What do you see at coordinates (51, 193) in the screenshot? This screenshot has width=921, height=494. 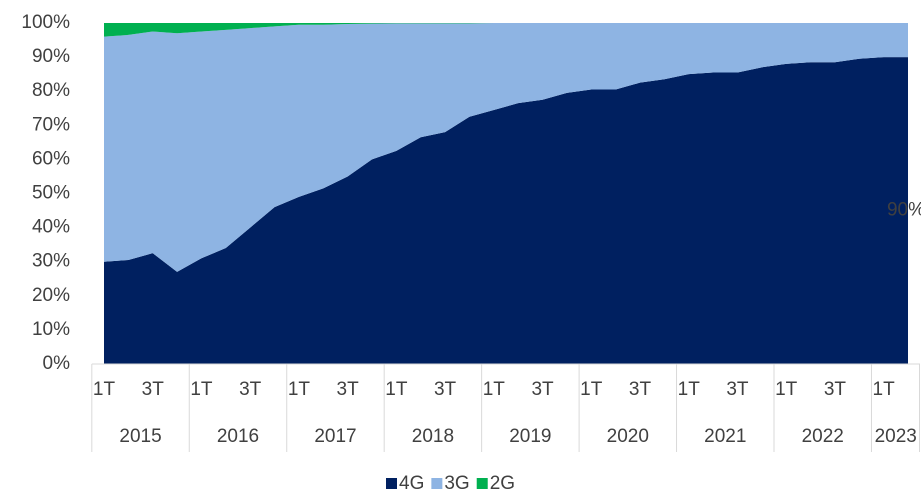 I see `y-tick-label: 50%` at bounding box center [51, 193].